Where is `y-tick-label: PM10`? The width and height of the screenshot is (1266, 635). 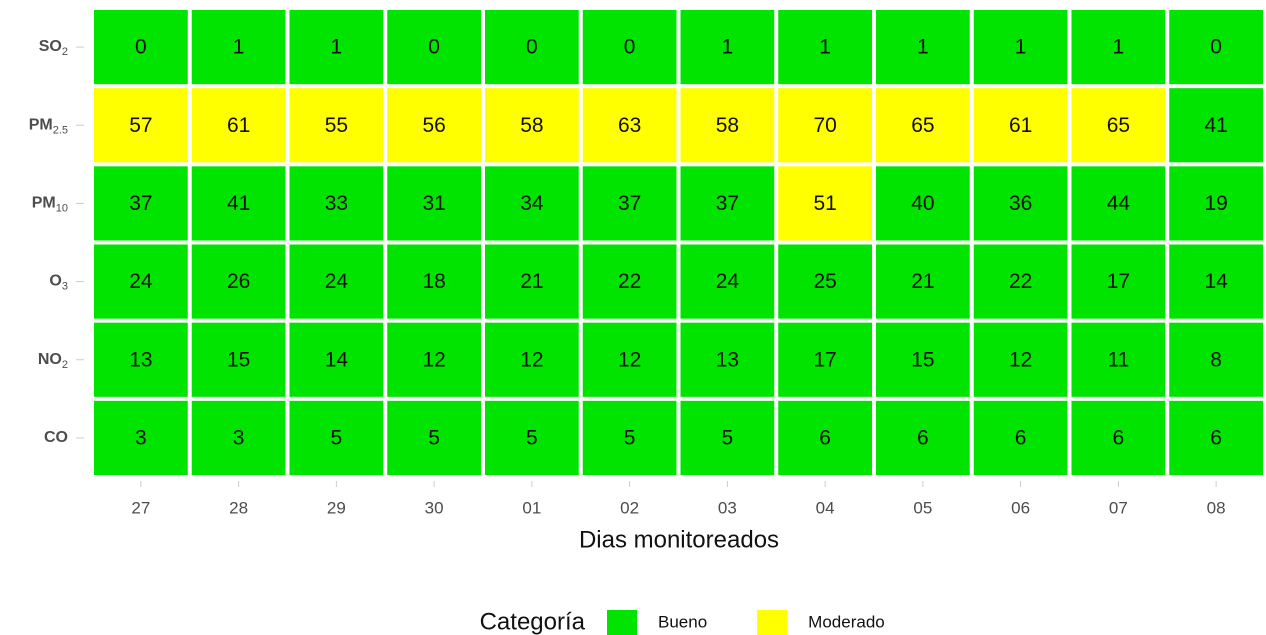
y-tick-label: PM10 is located at coordinates (50, 205).